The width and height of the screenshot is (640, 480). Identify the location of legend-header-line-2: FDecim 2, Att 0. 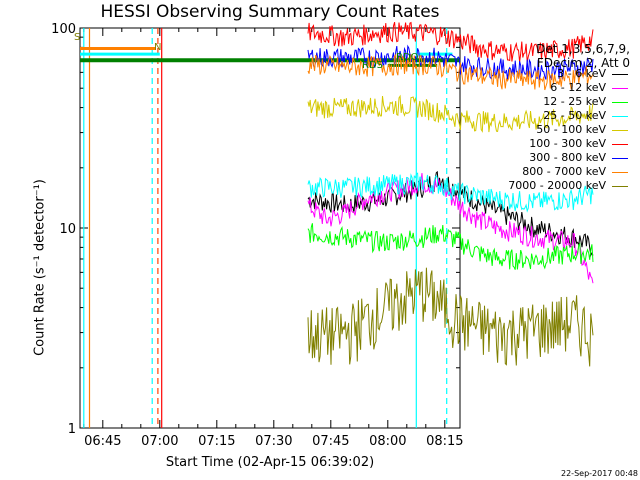
(583, 63).